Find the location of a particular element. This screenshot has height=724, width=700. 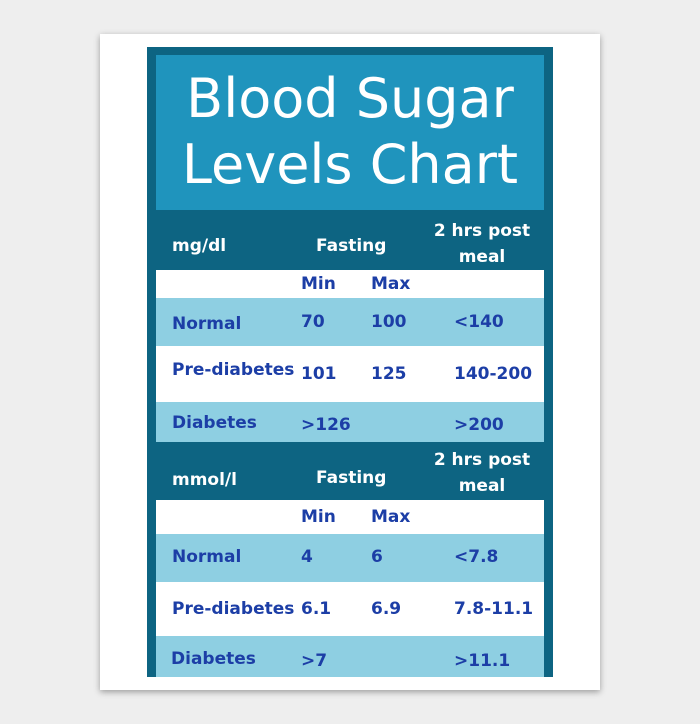

title-line-2: Levels Chart is located at coordinates (350, 164).